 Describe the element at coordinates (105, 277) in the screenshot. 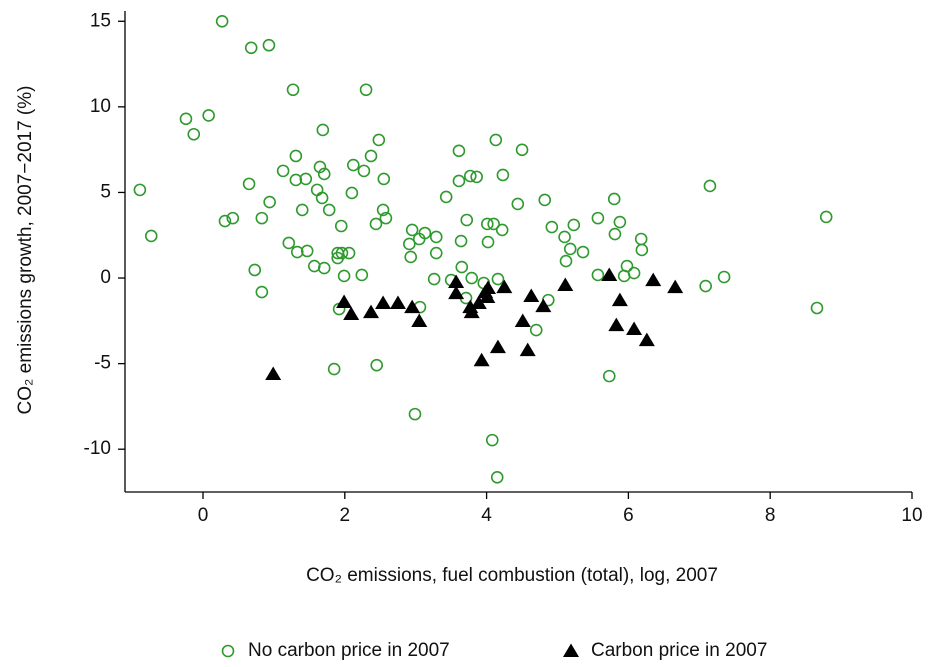

I see `y-tick-label: 0` at that location.